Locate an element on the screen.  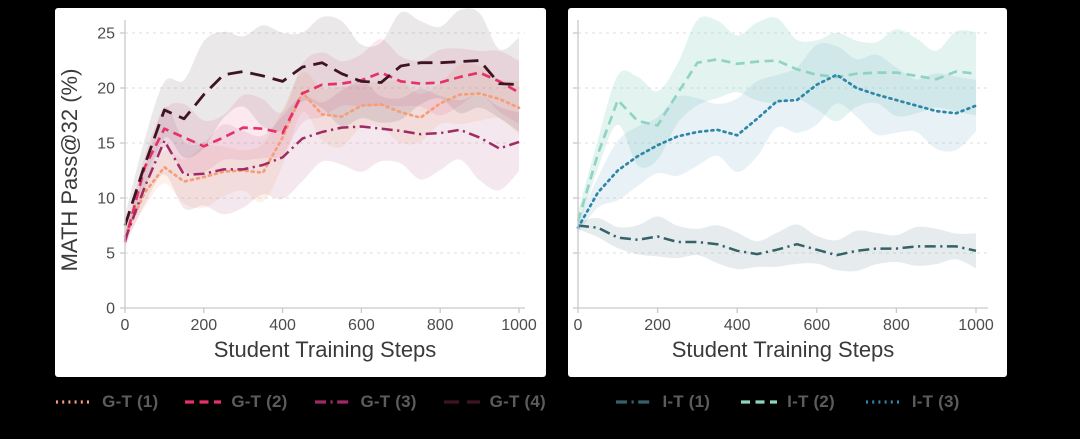
legend-label-gt2: G-T (2) is located at coordinates (259, 401).